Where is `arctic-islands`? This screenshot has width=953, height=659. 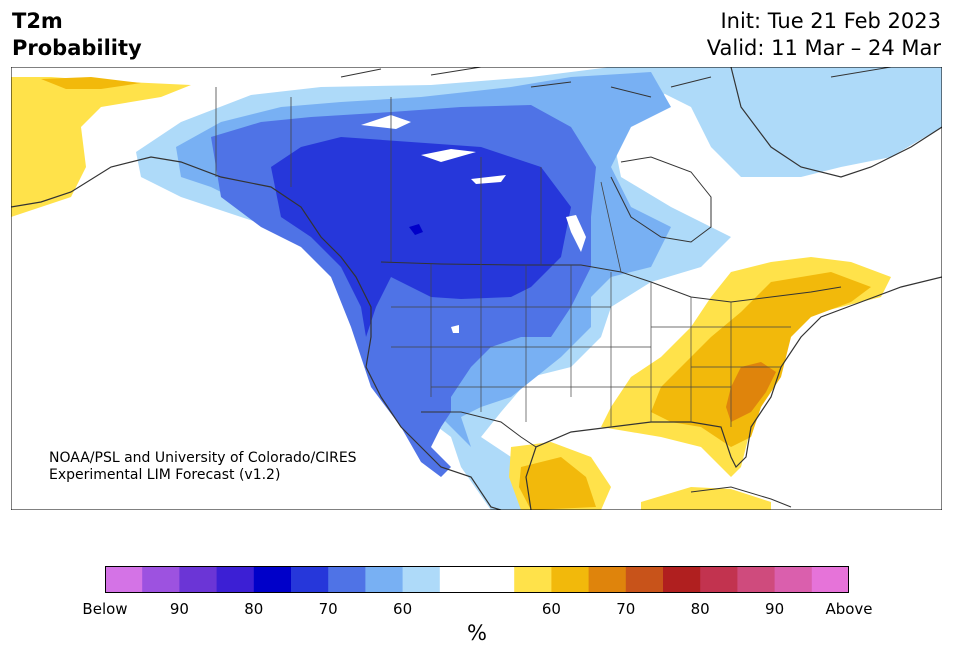 arctic-islands is located at coordinates (616, 82).